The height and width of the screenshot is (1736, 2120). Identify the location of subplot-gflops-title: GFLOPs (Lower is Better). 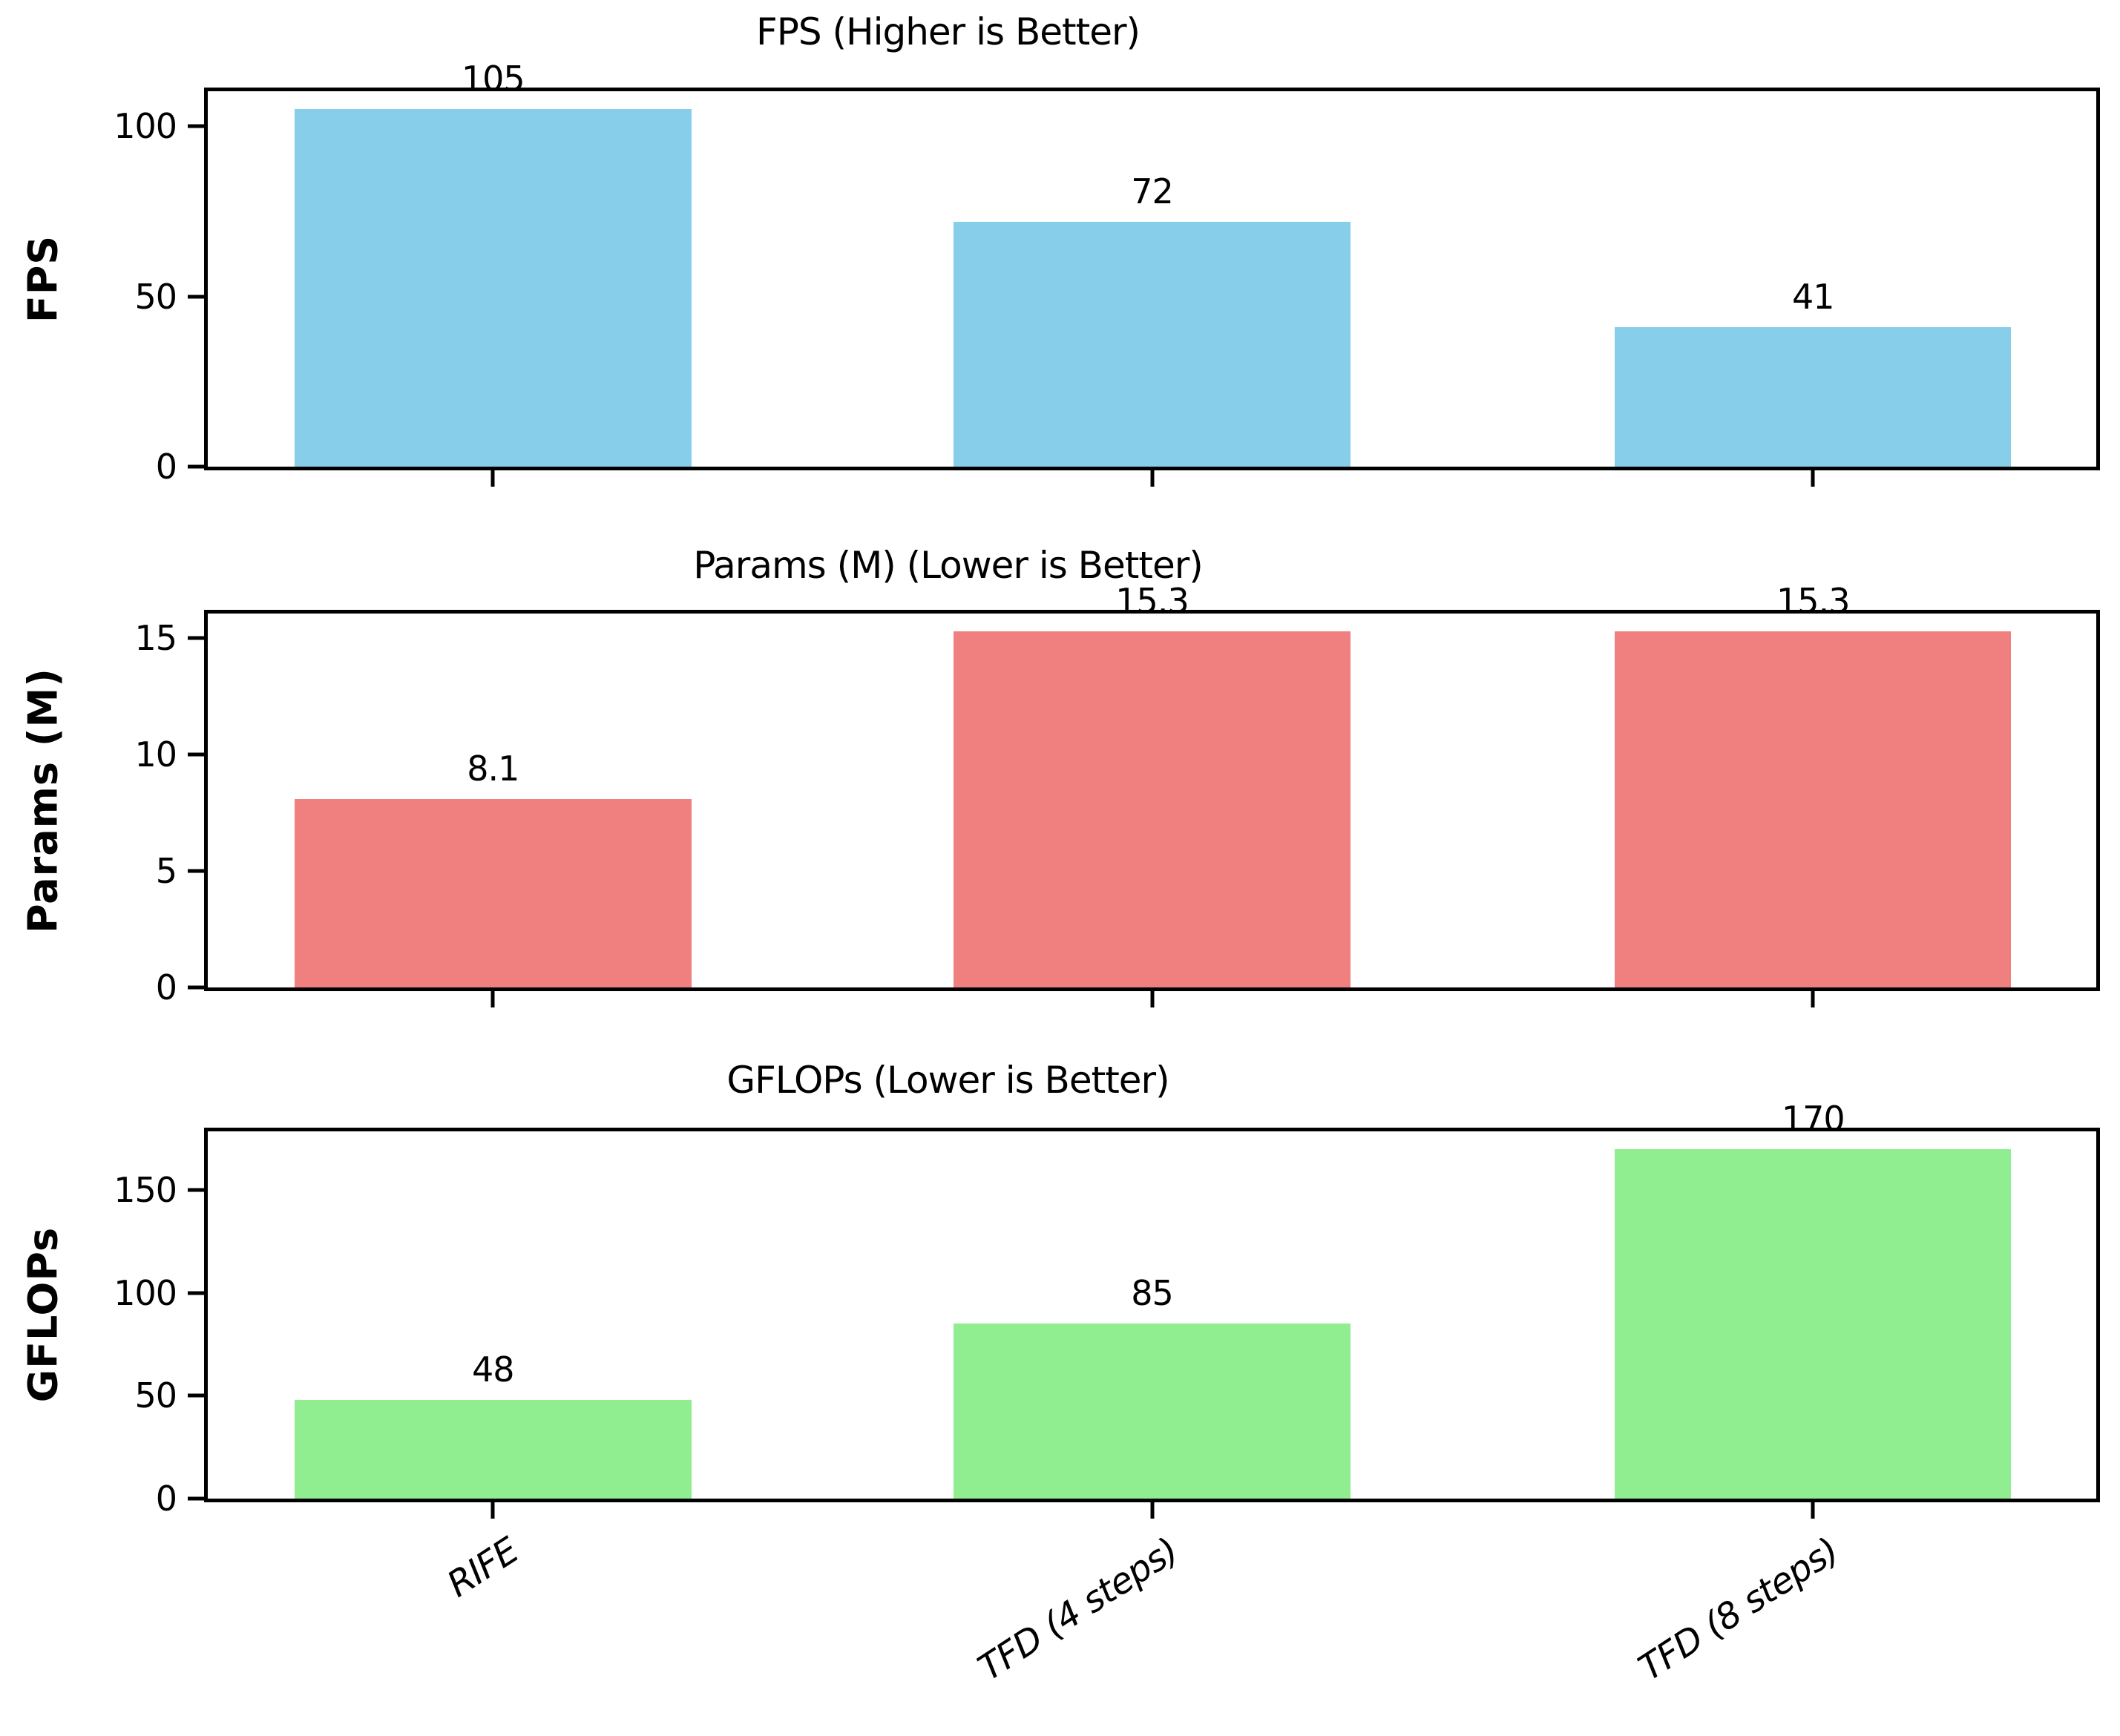
(947, 1081).